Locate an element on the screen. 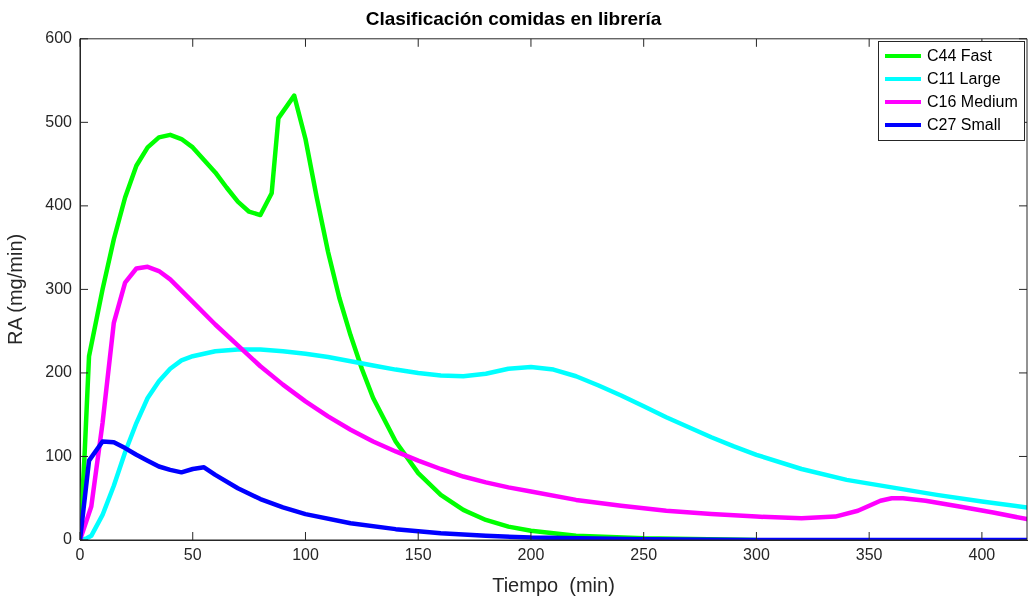 The image size is (1031, 602). x-tick-label: 200 is located at coordinates (531, 555).